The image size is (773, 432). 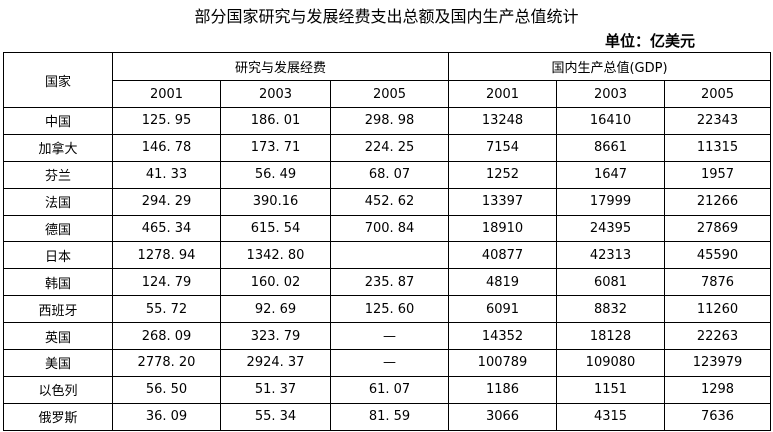 What do you see at coordinates (275, 121) in the screenshot?
I see `value-cell: 186. 01` at bounding box center [275, 121].